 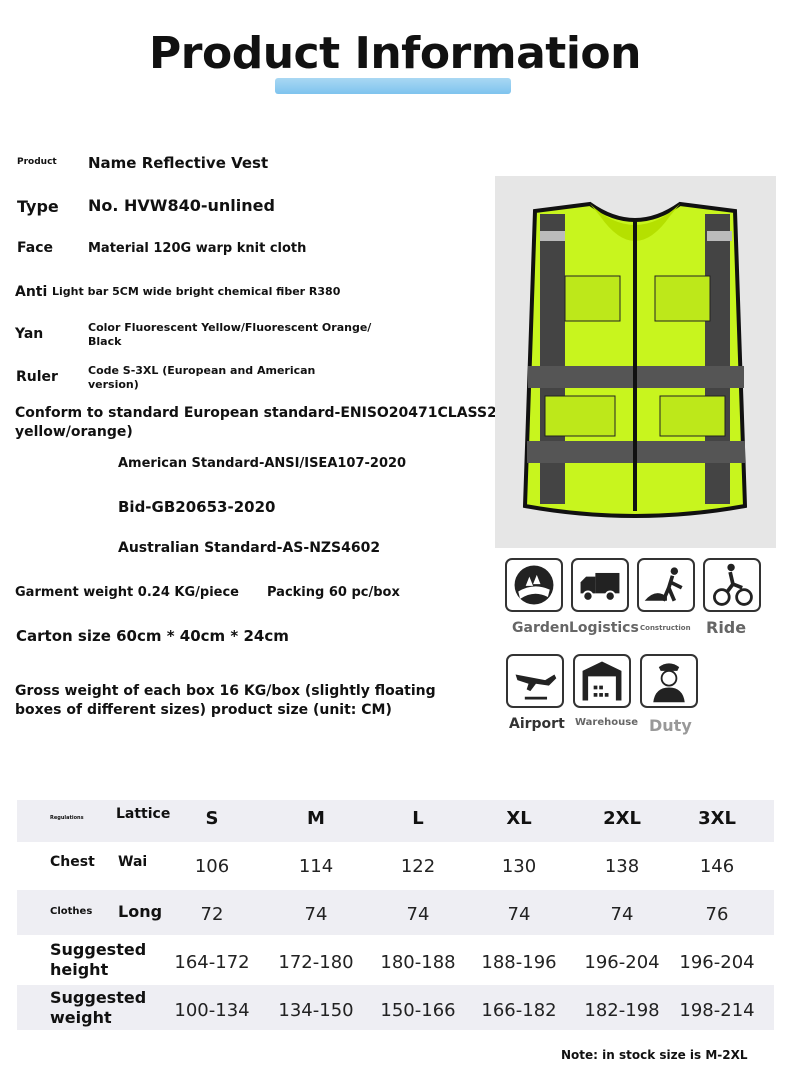 I want to click on size-header: L, so click(x=418, y=818).